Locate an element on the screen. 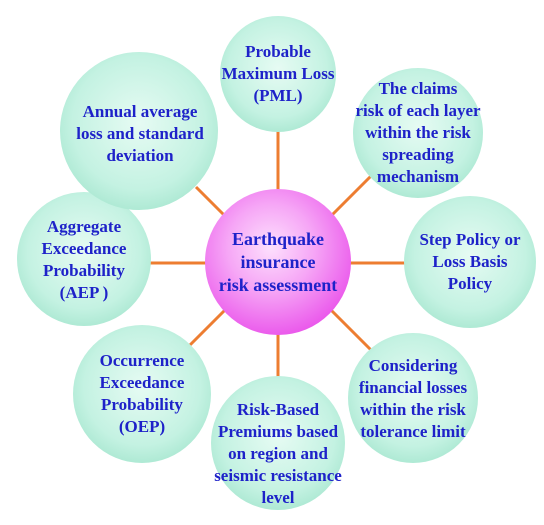  center-node-circle is located at coordinates (278, 262).